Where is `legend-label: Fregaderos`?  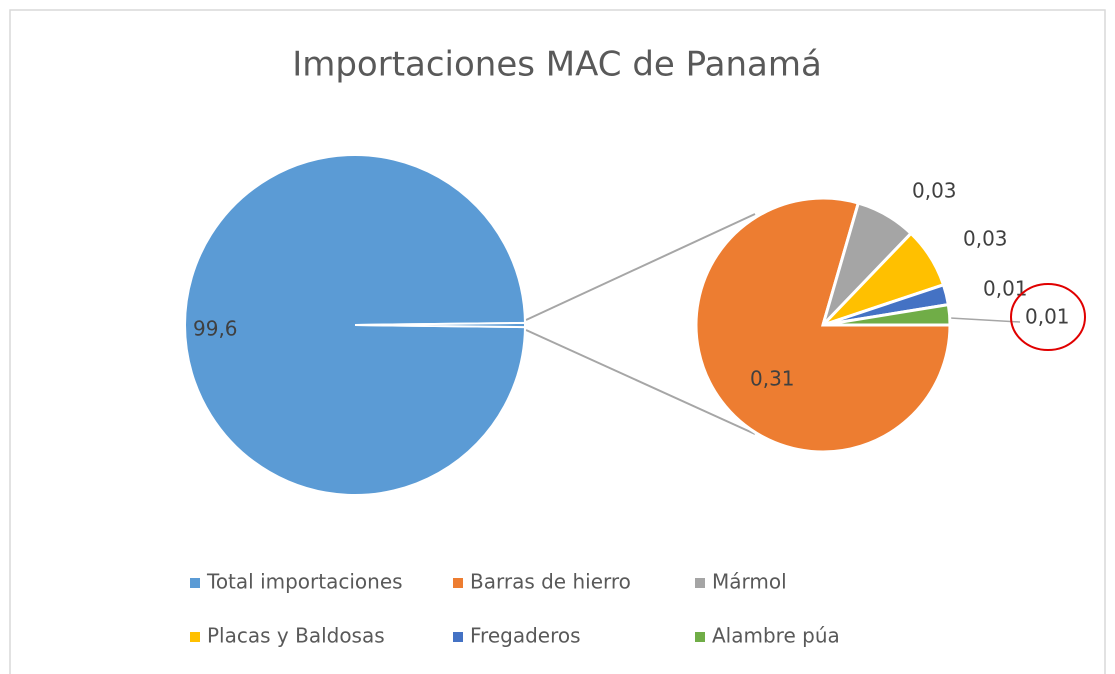
legend-label: Fregaderos is located at coordinates (525, 636).